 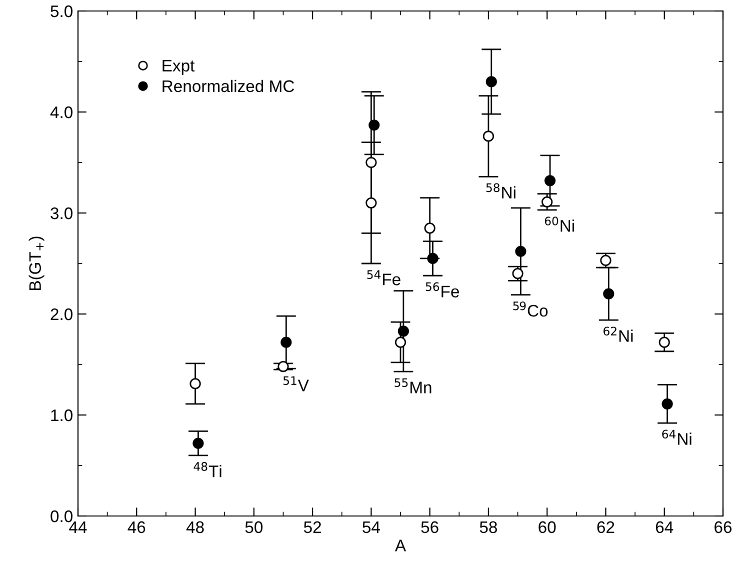 I want to click on y-tick-label: 0.0, so click(x=61, y=516).